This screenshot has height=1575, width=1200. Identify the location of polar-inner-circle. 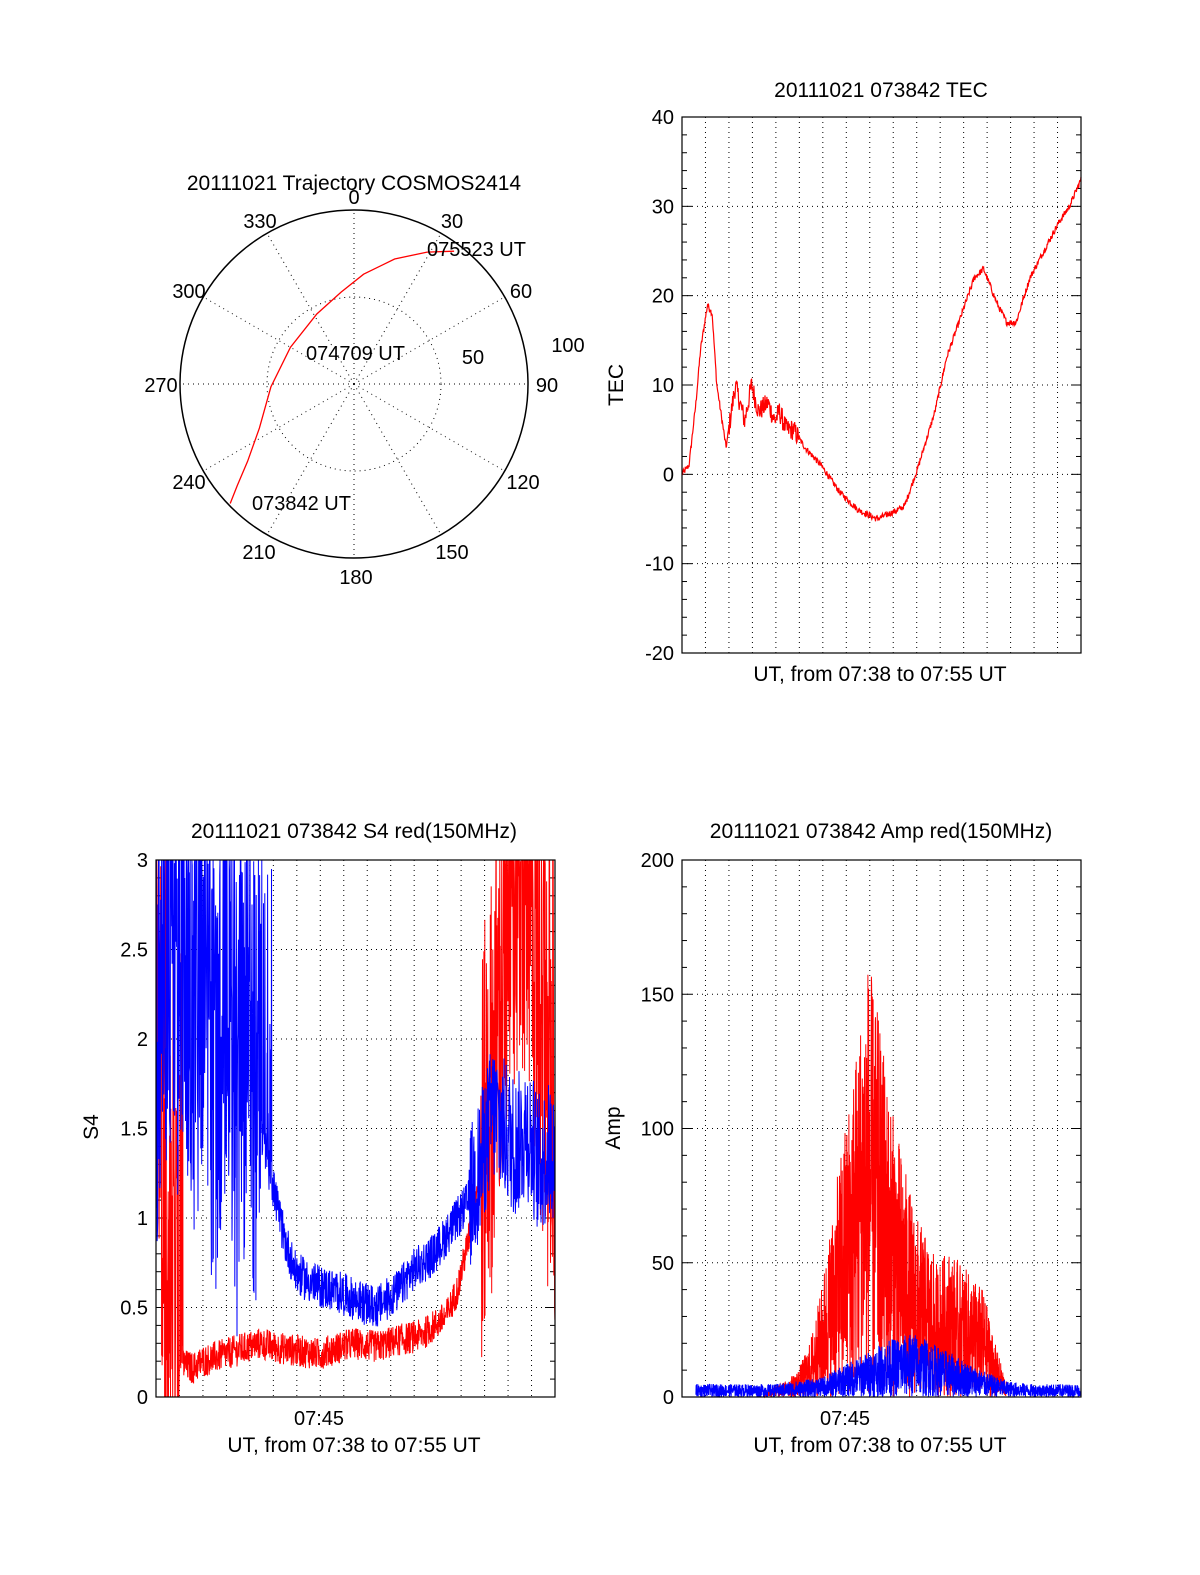
(354, 384).